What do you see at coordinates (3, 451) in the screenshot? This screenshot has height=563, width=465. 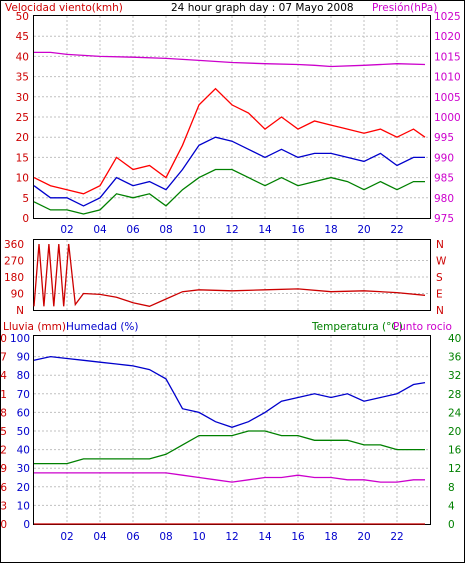 I see `rain-tick-label: 12` at bounding box center [3, 451].